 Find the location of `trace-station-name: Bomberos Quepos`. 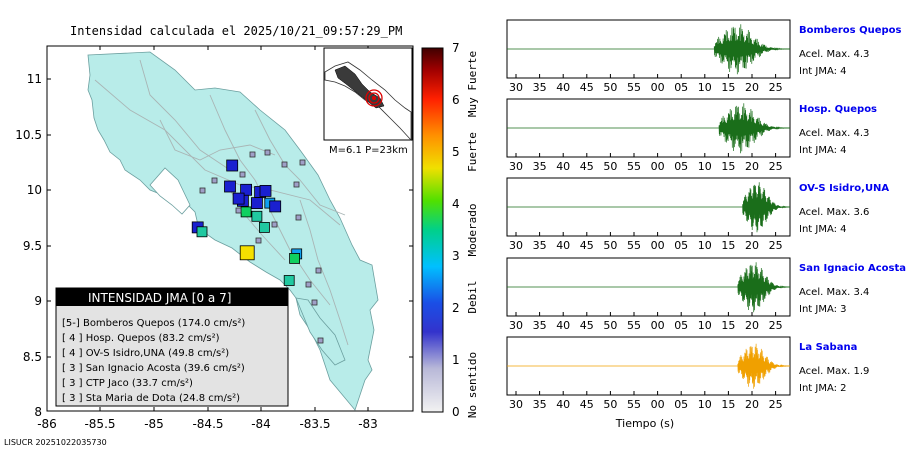

trace-station-name: Bomberos Quepos is located at coordinates (850, 30).